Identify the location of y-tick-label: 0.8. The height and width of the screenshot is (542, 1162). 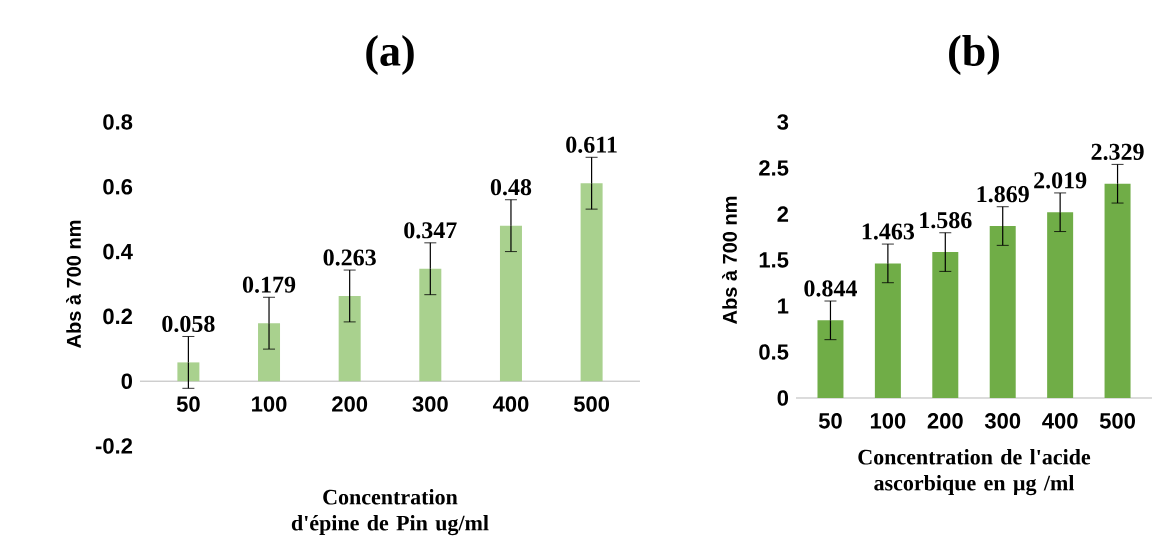
(118, 122).